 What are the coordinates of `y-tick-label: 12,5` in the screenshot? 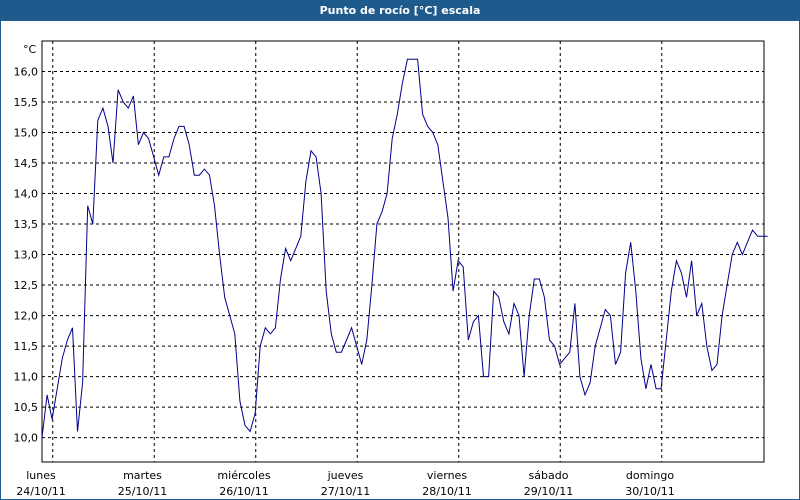 It's located at (26, 285).